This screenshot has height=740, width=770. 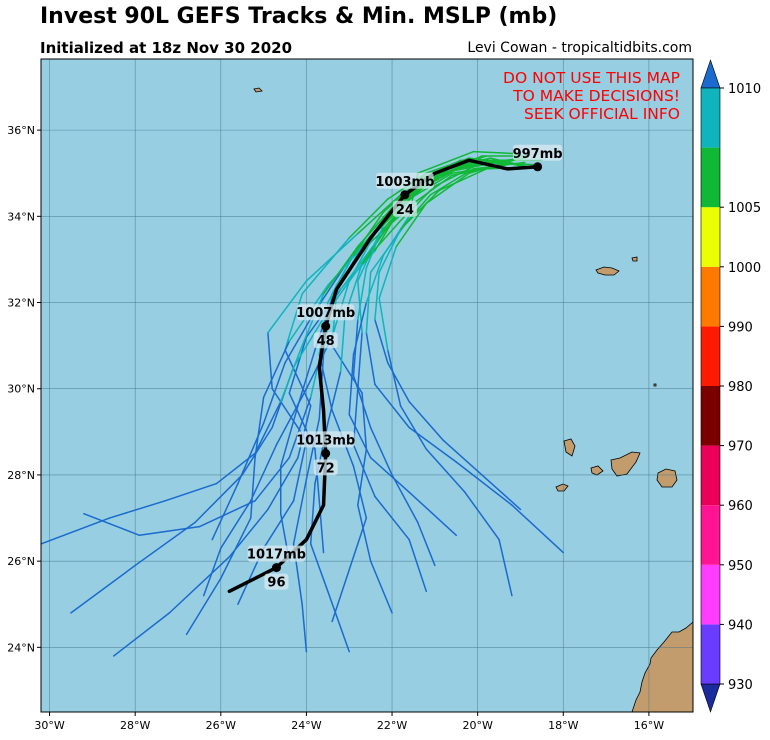 I want to click on hour-label-box, so click(x=325, y=340).